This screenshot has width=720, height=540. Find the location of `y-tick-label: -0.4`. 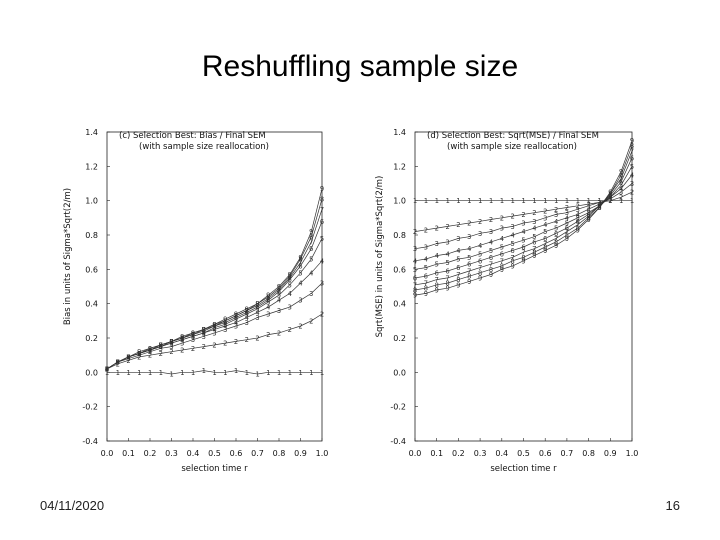

y-tick-label: -0.4 is located at coordinates (398, 441).